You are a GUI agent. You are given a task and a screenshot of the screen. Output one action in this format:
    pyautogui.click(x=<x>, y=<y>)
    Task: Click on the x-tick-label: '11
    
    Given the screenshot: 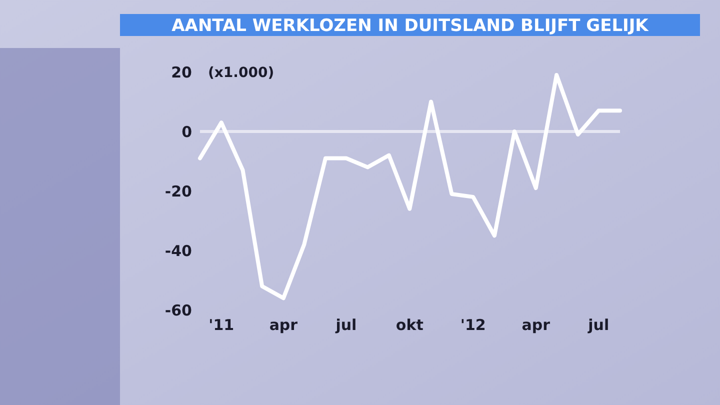 What is the action you would take?
    pyautogui.click(x=221, y=325)
    